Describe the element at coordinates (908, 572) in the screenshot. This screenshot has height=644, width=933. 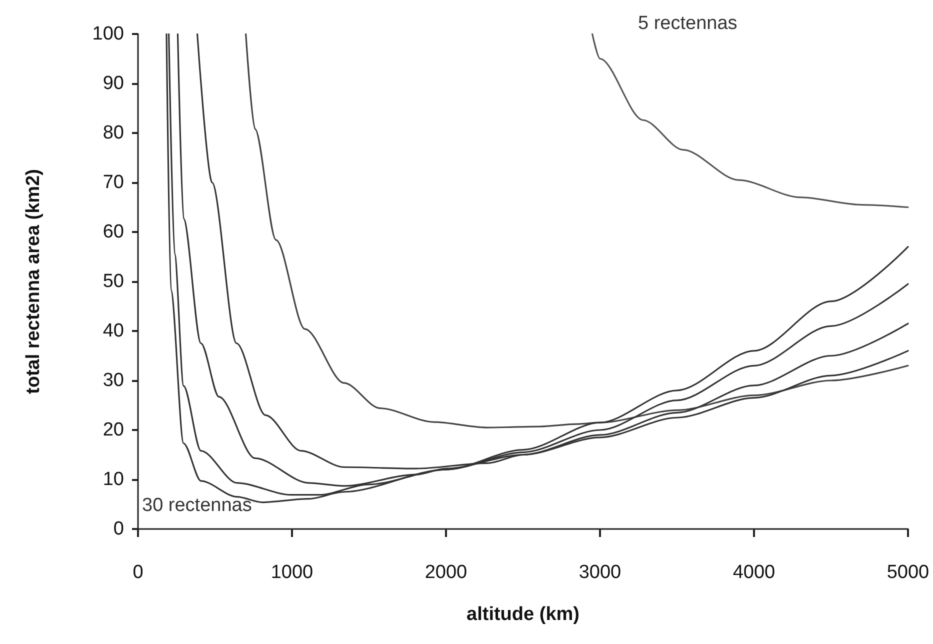
I see `x-tick-label: 5000` at that location.